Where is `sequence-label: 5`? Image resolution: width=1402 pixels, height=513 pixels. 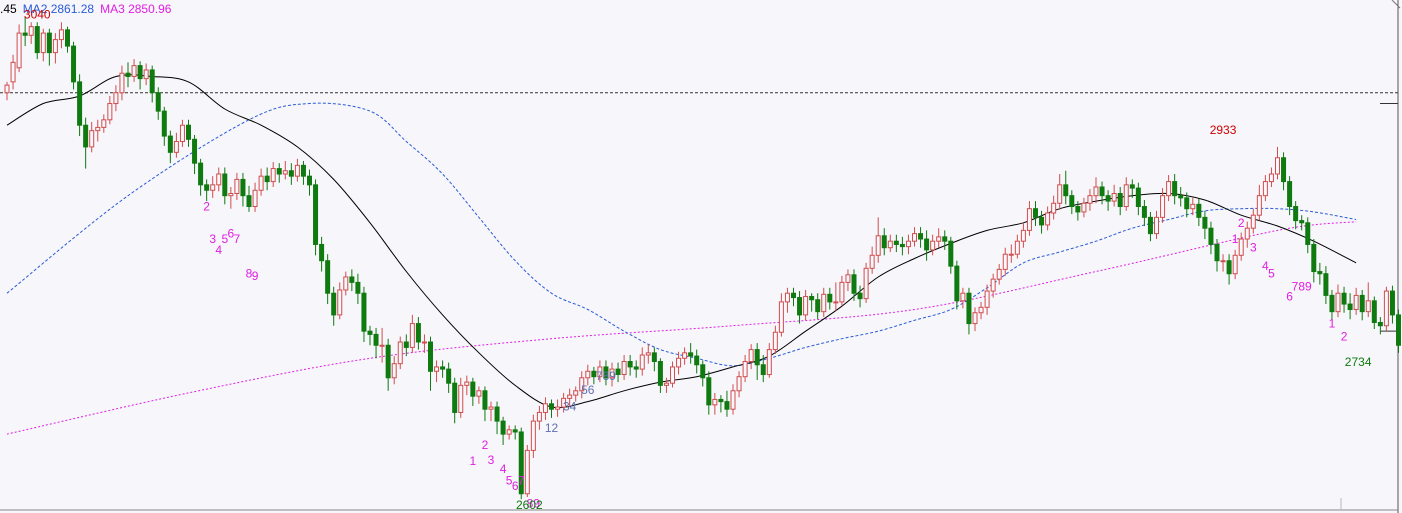 sequence-label: 5 is located at coordinates (509, 481).